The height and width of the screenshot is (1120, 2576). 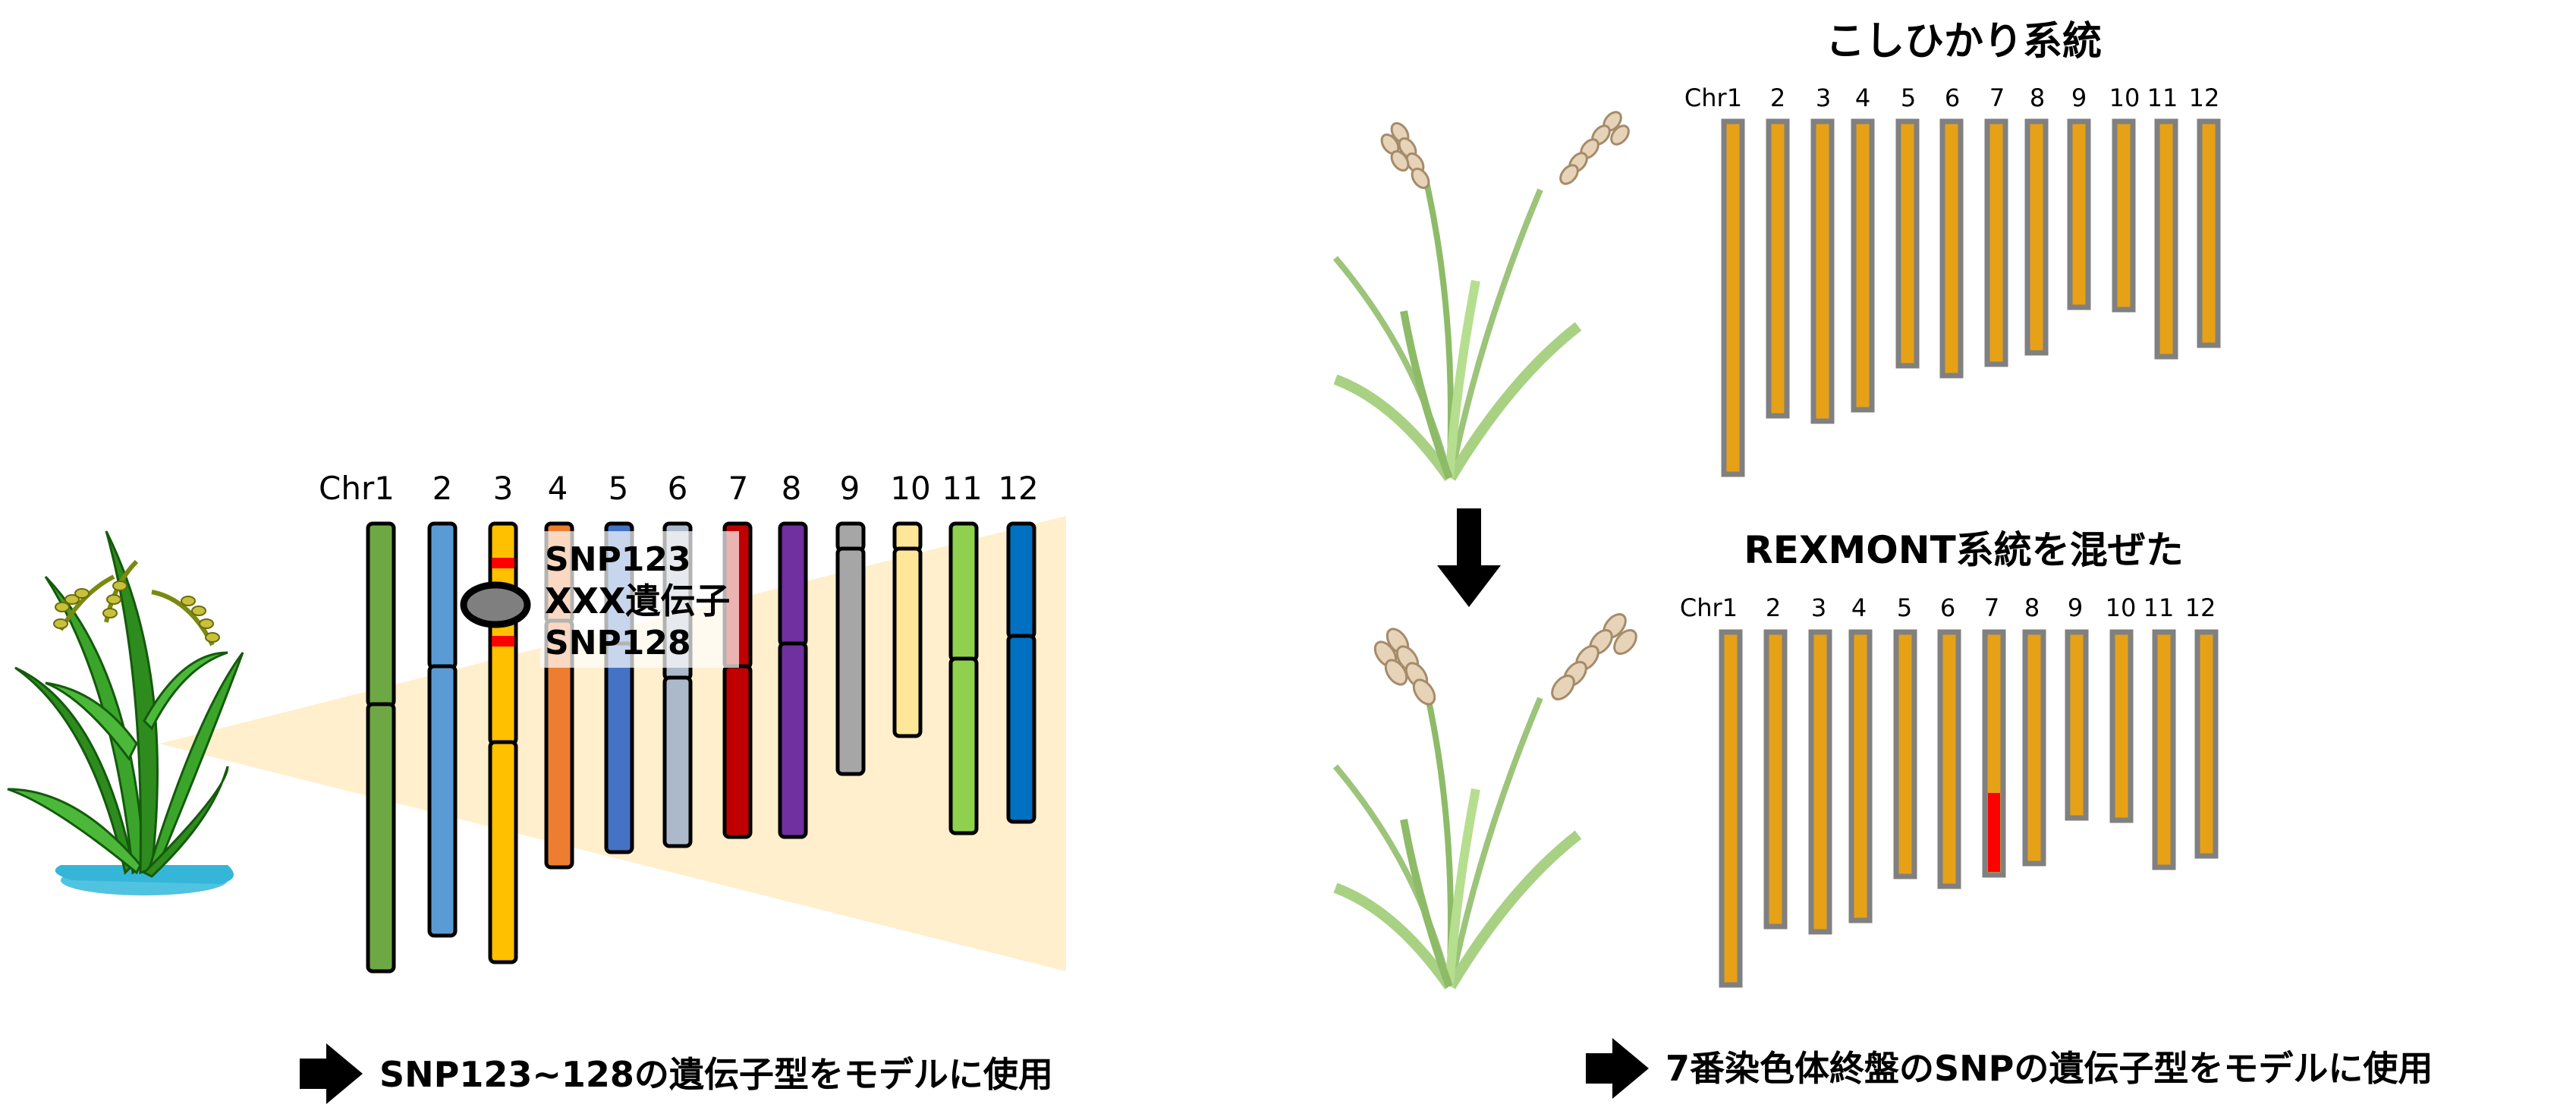 I want to click on rexmont-chr-7-introgression, so click(x=1994, y=832).